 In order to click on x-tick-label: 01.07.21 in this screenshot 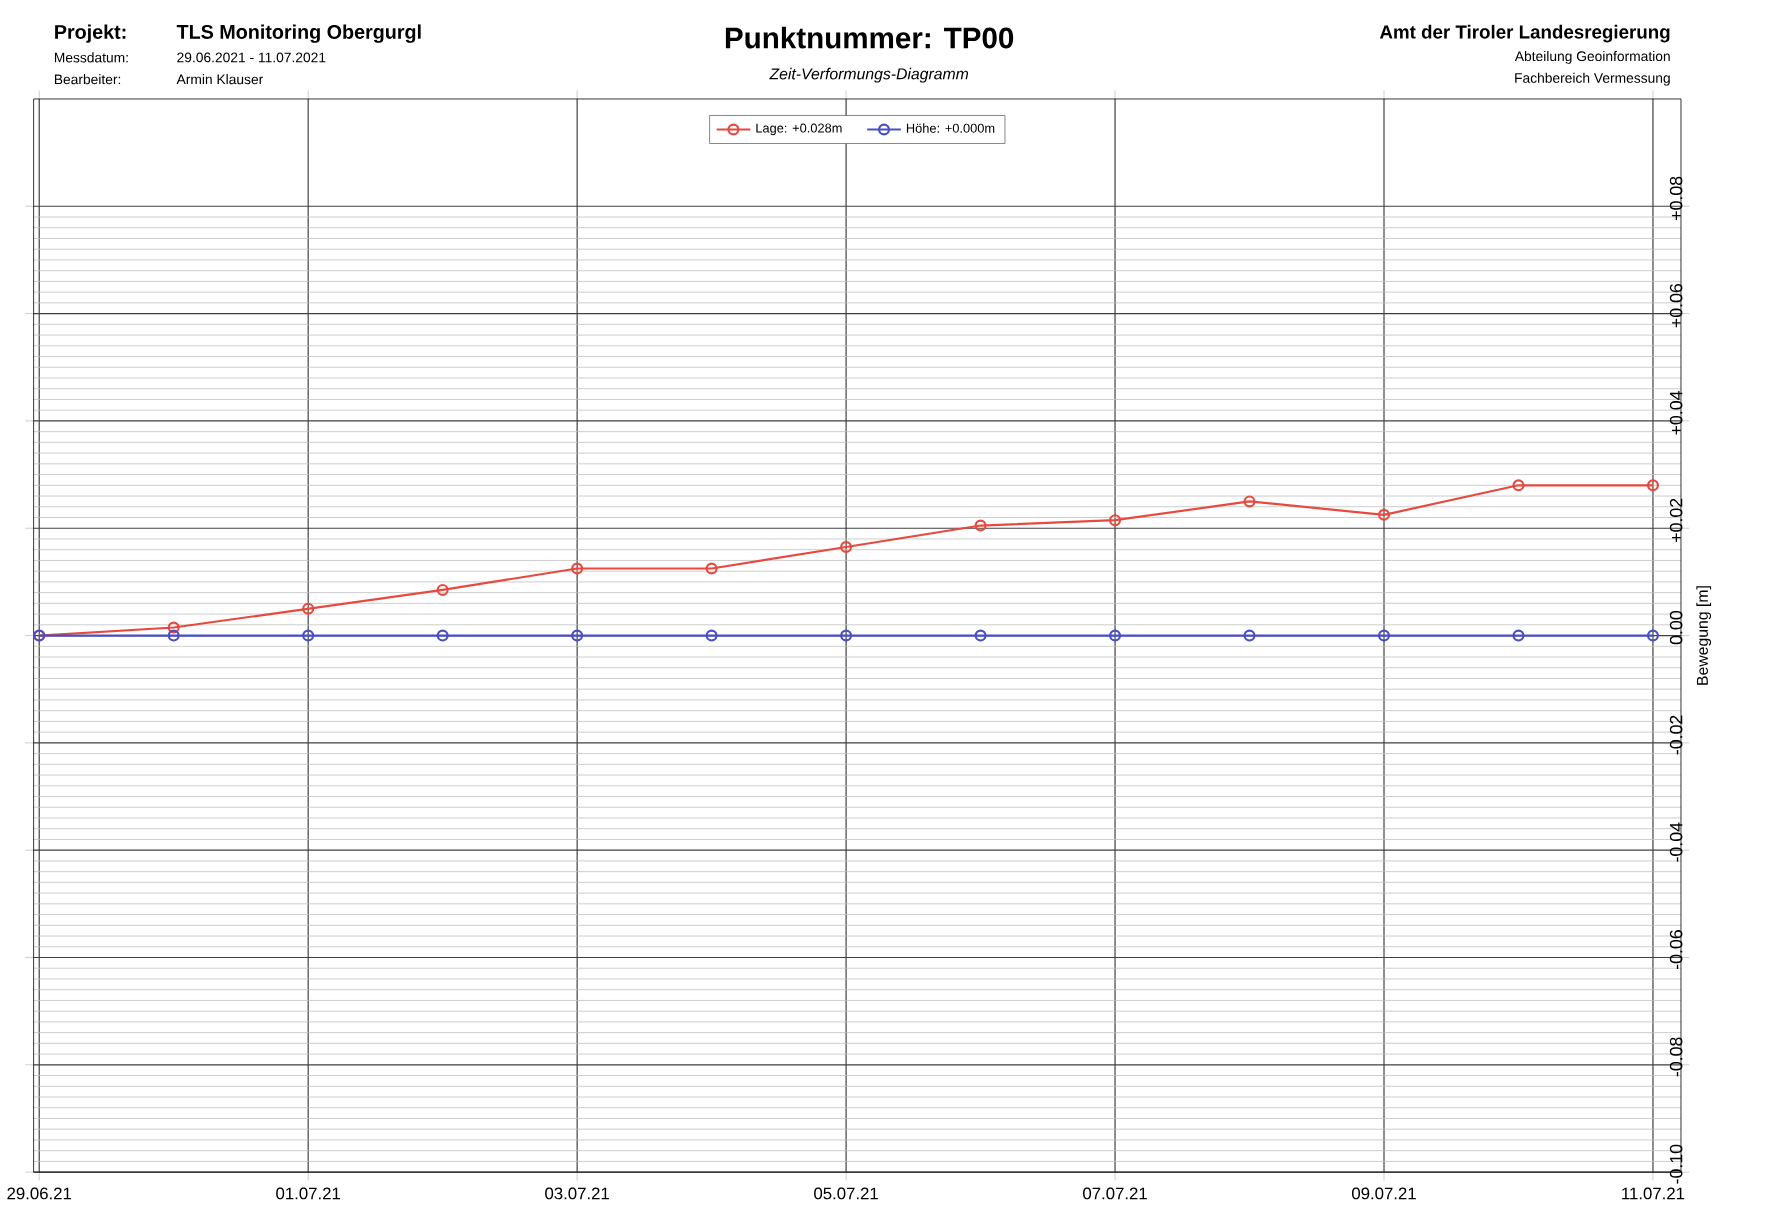, I will do `click(308, 1193)`.